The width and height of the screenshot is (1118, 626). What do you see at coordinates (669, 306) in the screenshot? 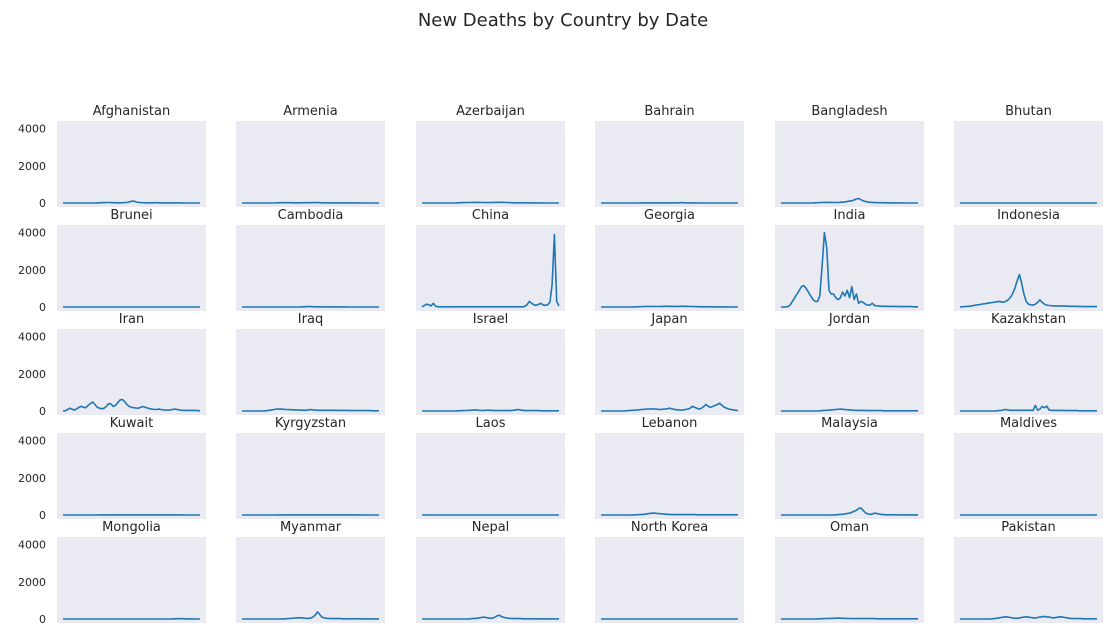
I see `series-line-georgia` at bounding box center [669, 306].